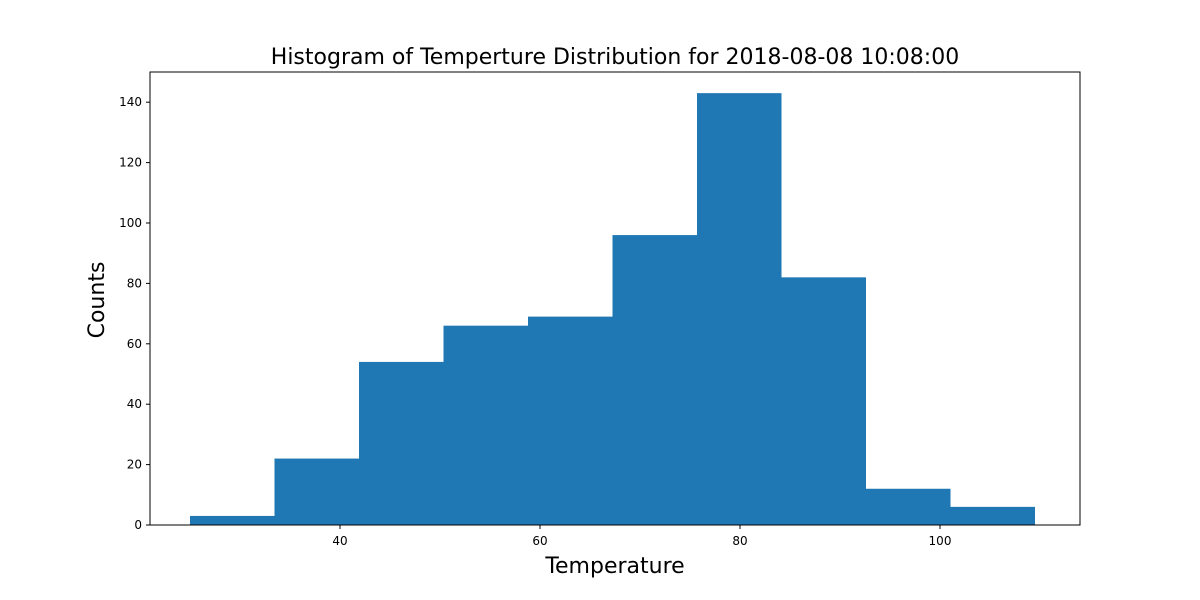  I want to click on x-tick-label: 60, so click(539, 541).